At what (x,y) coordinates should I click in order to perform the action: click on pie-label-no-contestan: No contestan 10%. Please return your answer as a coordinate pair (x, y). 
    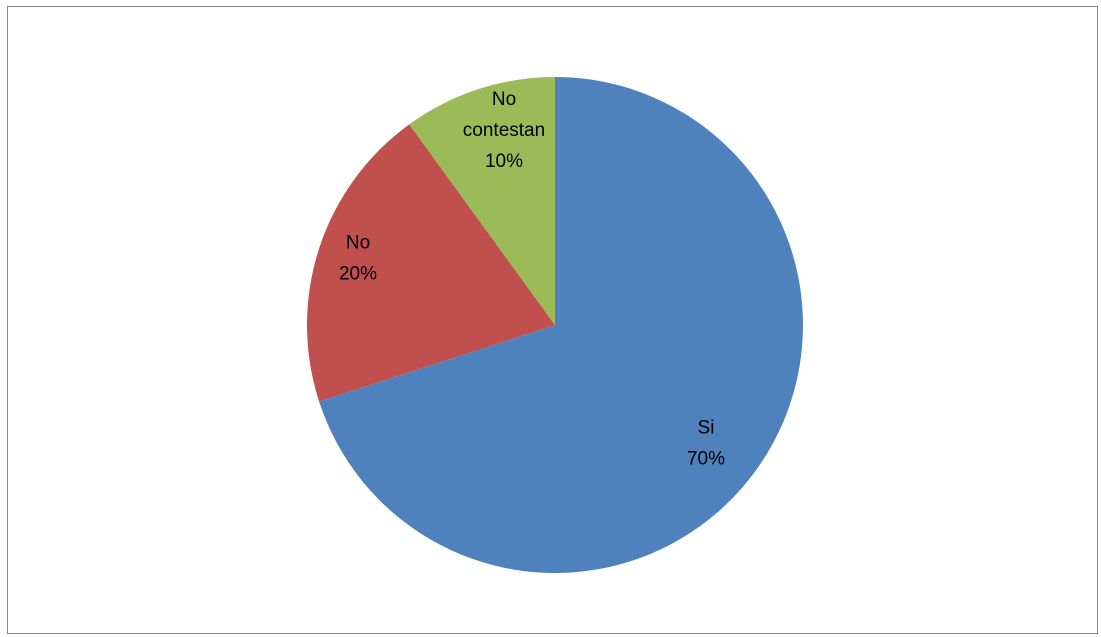
    Looking at the image, I should click on (504, 130).